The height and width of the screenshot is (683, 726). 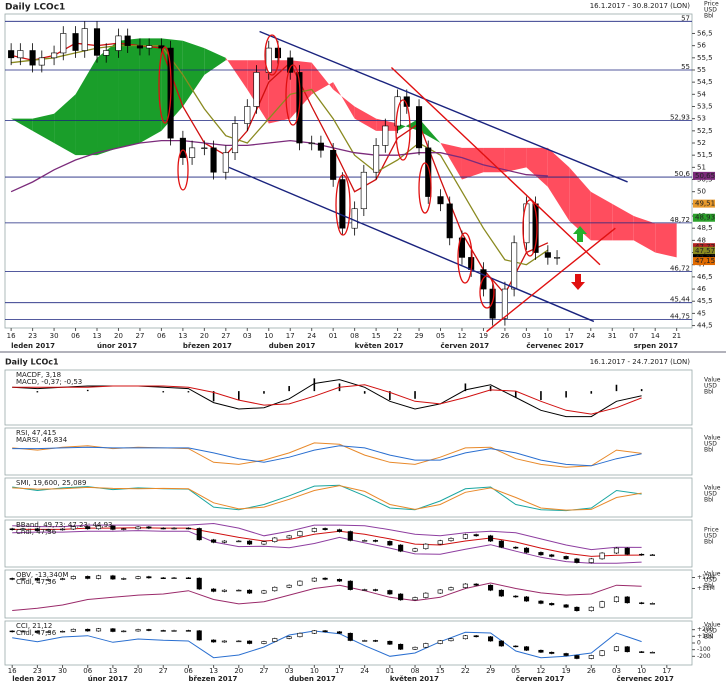 What do you see at coordinates (701, 143) in the screenshot?
I see `y-tick-label: 52` at bounding box center [701, 143].